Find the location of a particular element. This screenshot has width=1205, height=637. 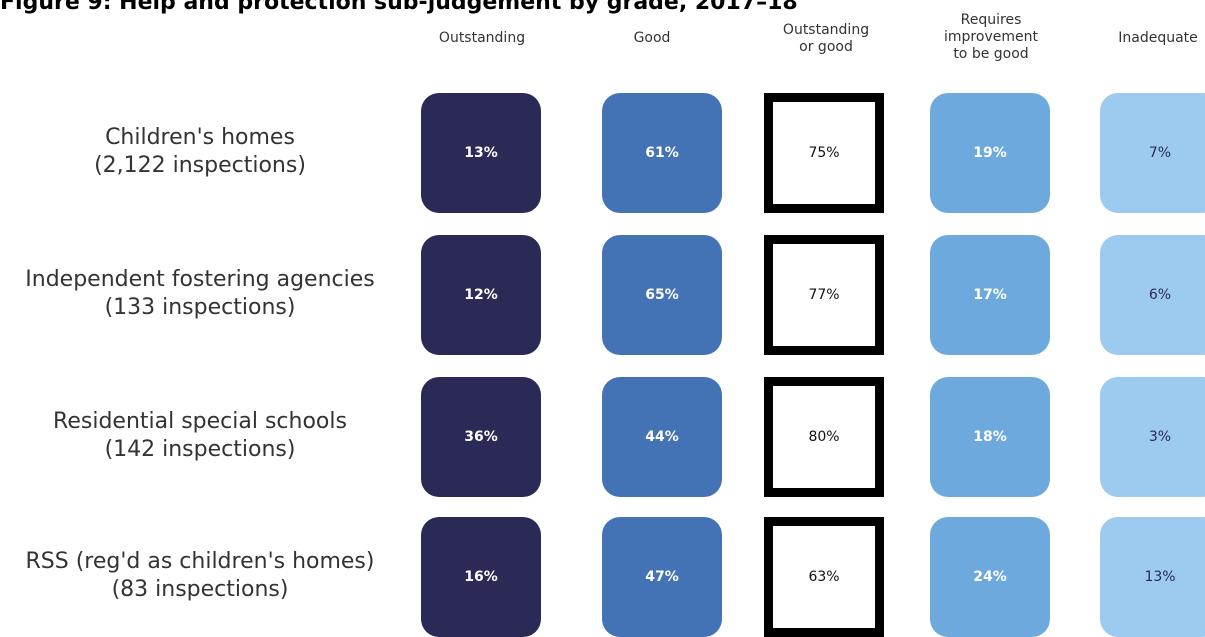

tile-inadequate: 7% is located at coordinates (1152, 153).